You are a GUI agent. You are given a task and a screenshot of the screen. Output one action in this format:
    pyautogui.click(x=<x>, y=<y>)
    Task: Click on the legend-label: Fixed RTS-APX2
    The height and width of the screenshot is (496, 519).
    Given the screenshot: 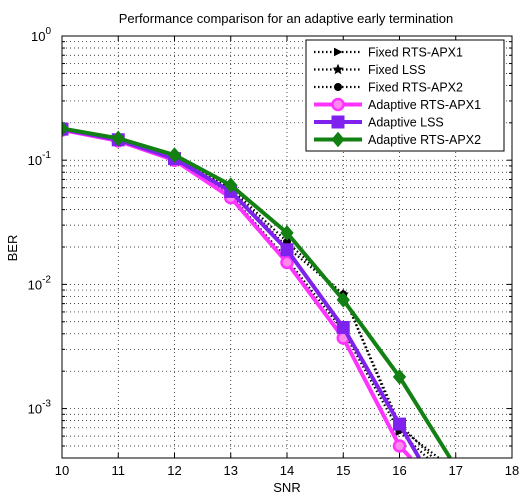 What is the action you would take?
    pyautogui.click(x=415, y=88)
    